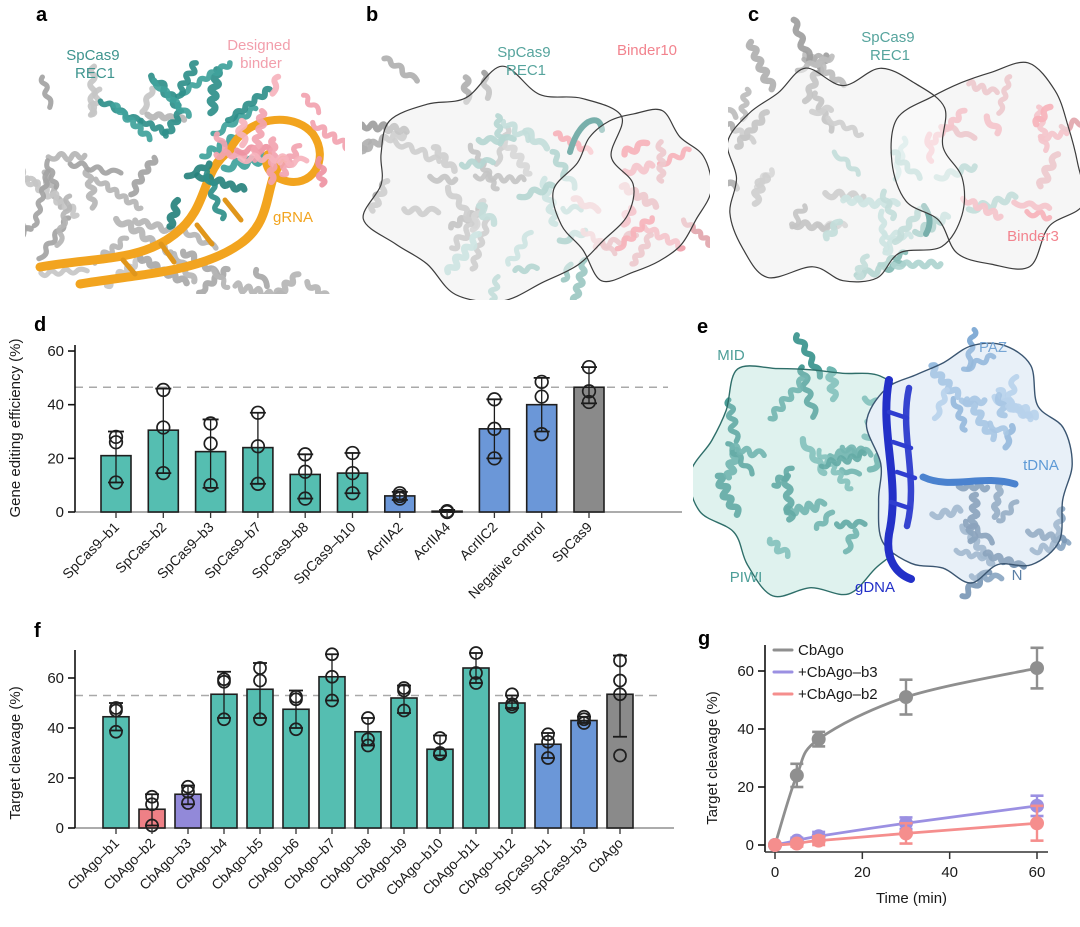 The image size is (1080, 927). What do you see at coordinates (478, 541) in the screenshot?
I see `x-tick-label: AcrIIC2` at bounding box center [478, 541].